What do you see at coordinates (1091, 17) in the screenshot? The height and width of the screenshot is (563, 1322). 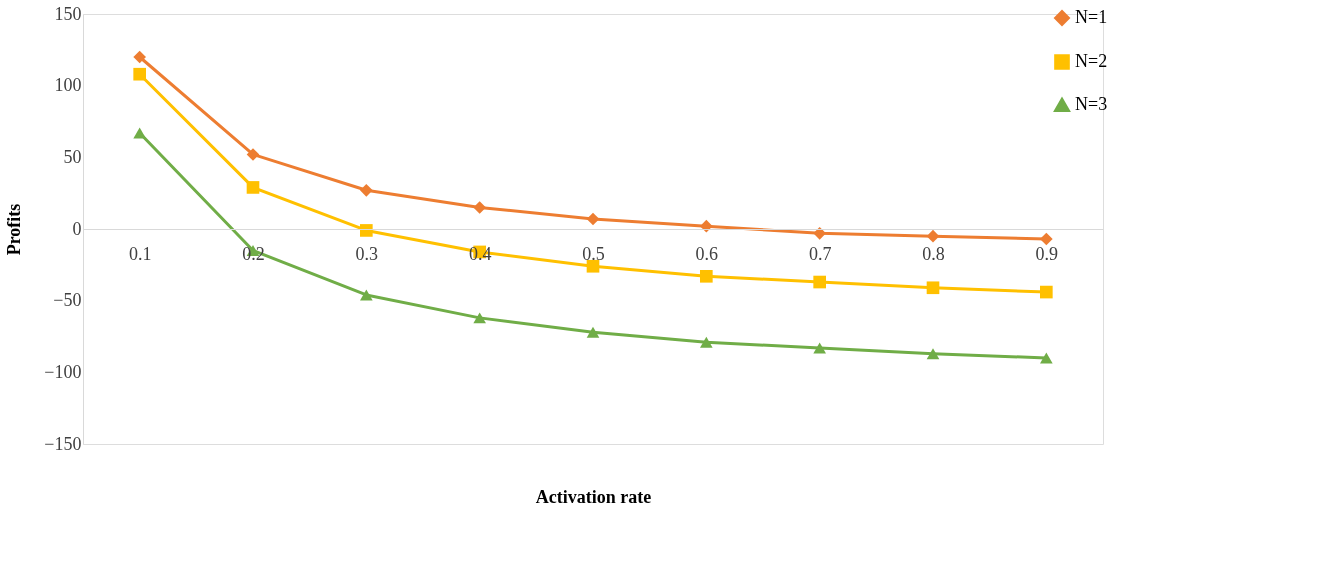 I see `legend-label: N=1` at bounding box center [1091, 17].